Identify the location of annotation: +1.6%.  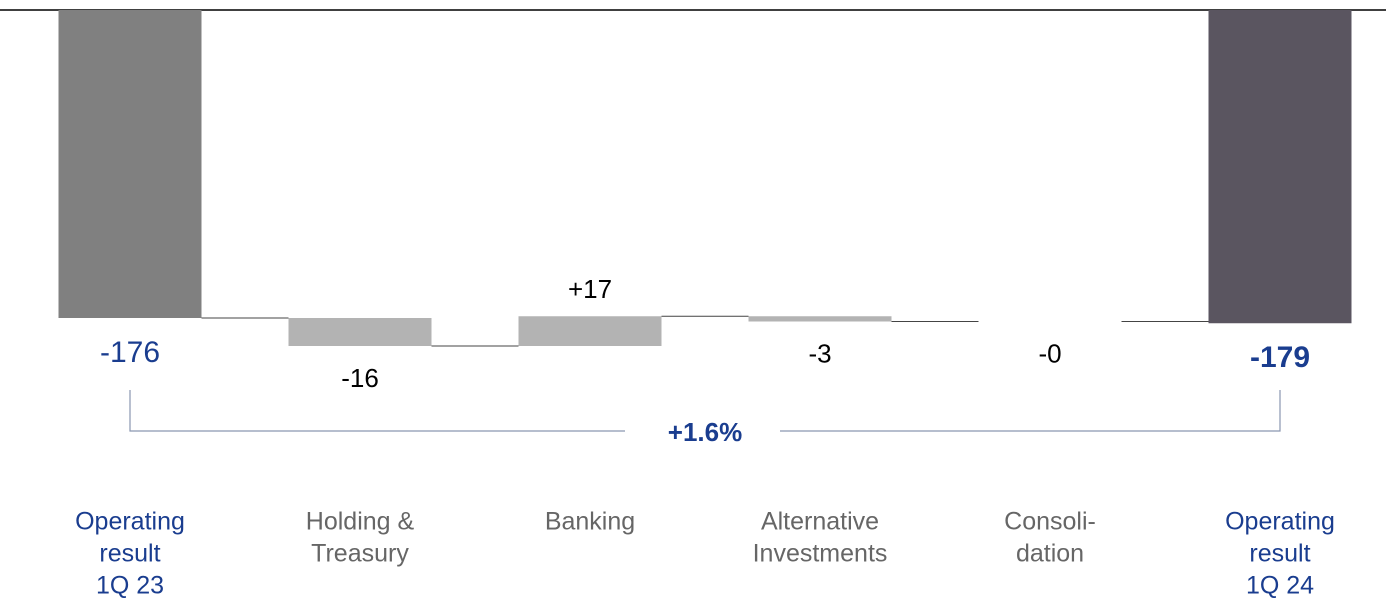
(705, 432).